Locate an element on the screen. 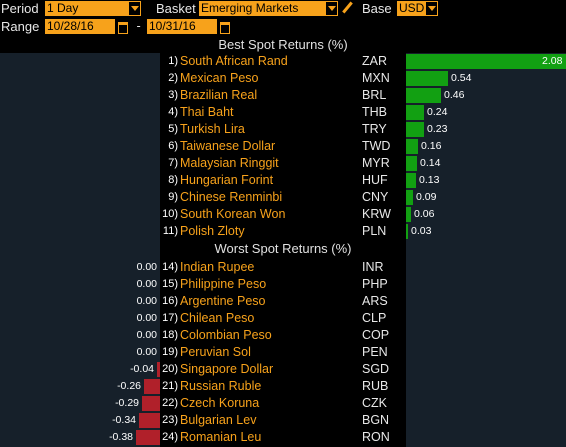 This screenshot has width=566, height=447. list-item: 2) Mexican Peso MXN 0.54 is located at coordinates (283, 78).